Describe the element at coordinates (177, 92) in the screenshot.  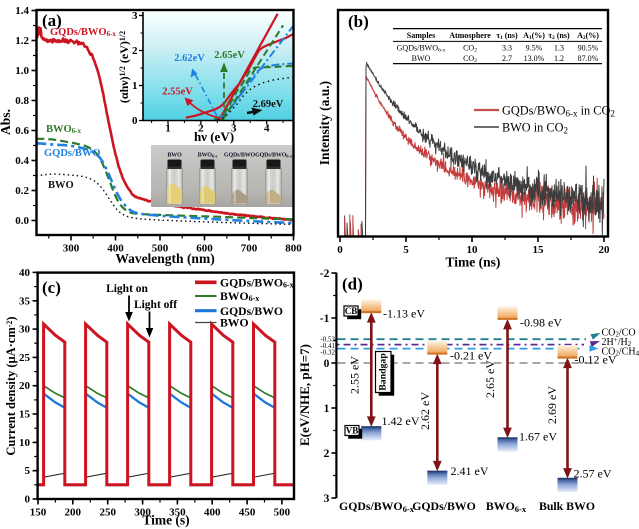
I see `svg-text: 2.55eV` at that location.